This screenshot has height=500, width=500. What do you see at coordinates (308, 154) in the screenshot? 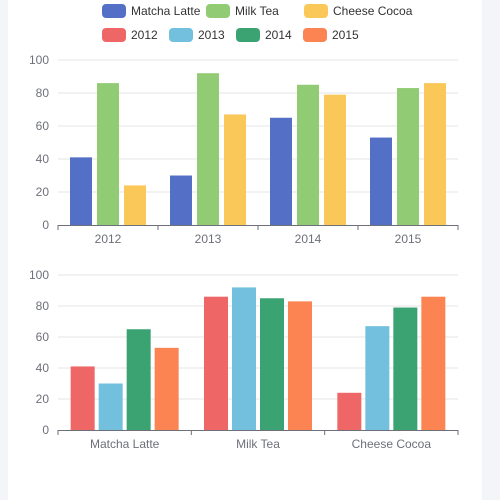
I see `bar-milk-tea-2014` at bounding box center [308, 154].